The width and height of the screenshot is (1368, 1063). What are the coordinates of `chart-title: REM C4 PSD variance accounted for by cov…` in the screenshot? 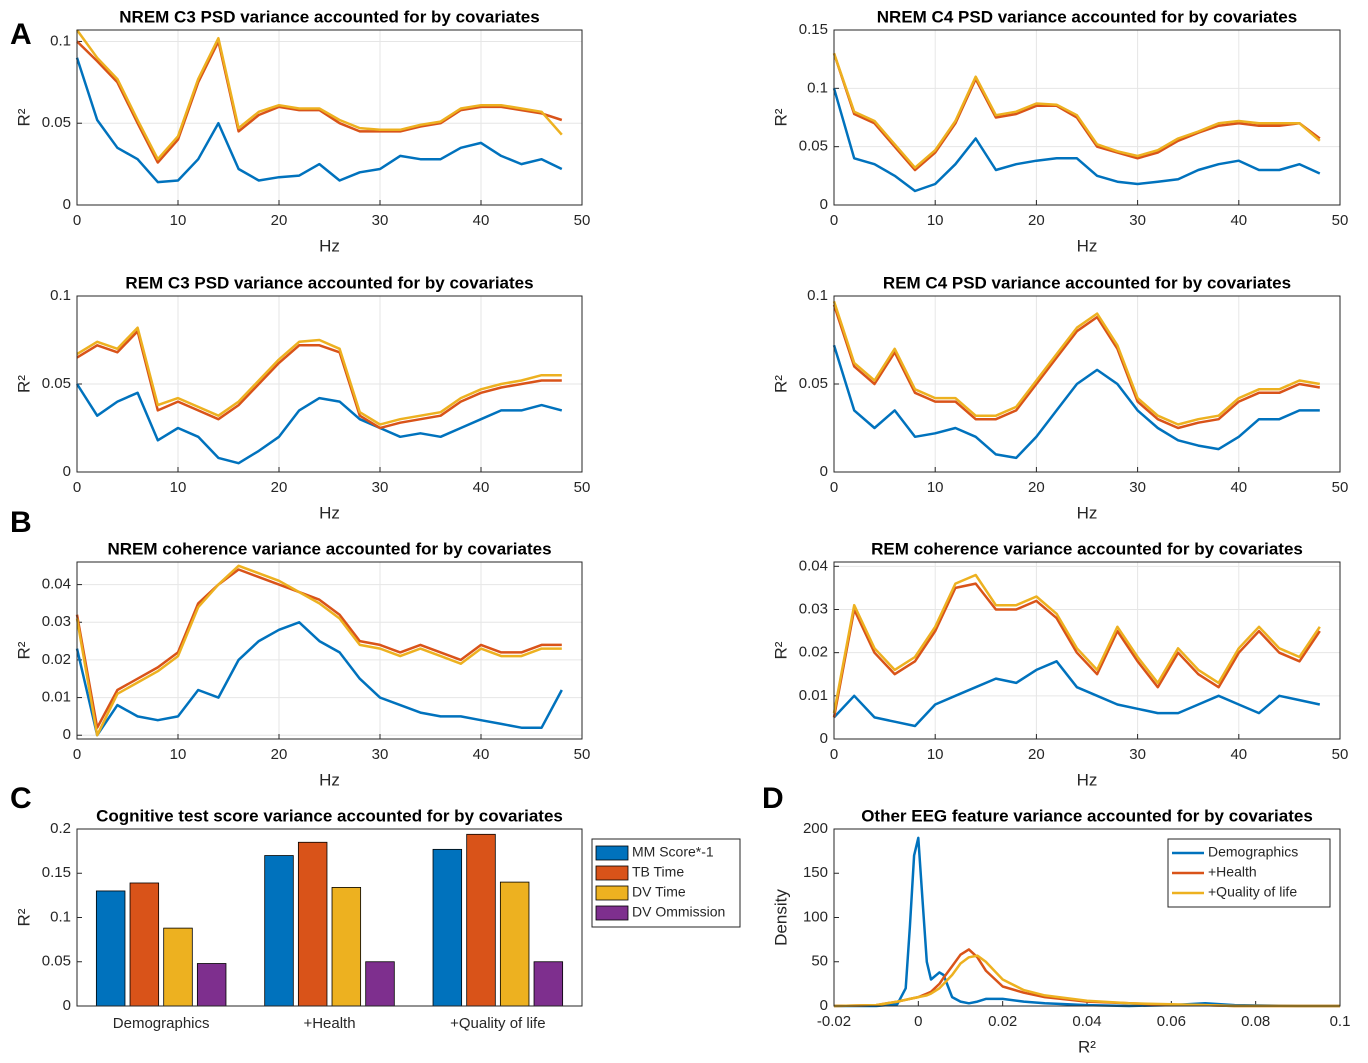 It's located at (1087, 282).